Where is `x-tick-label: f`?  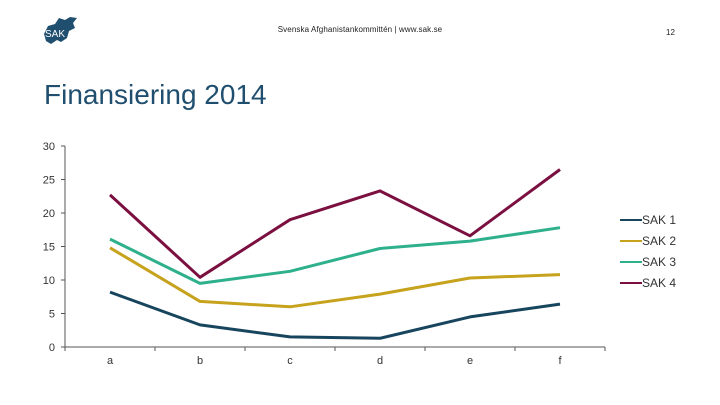
x-tick-label: f is located at coordinates (560, 361).